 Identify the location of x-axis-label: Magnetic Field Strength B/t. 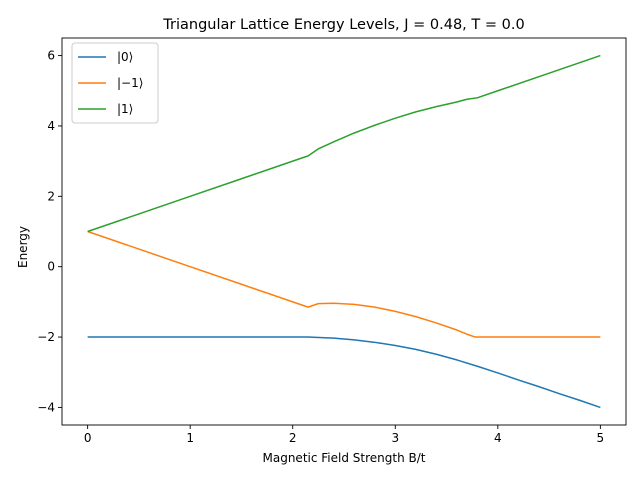
(344, 458).